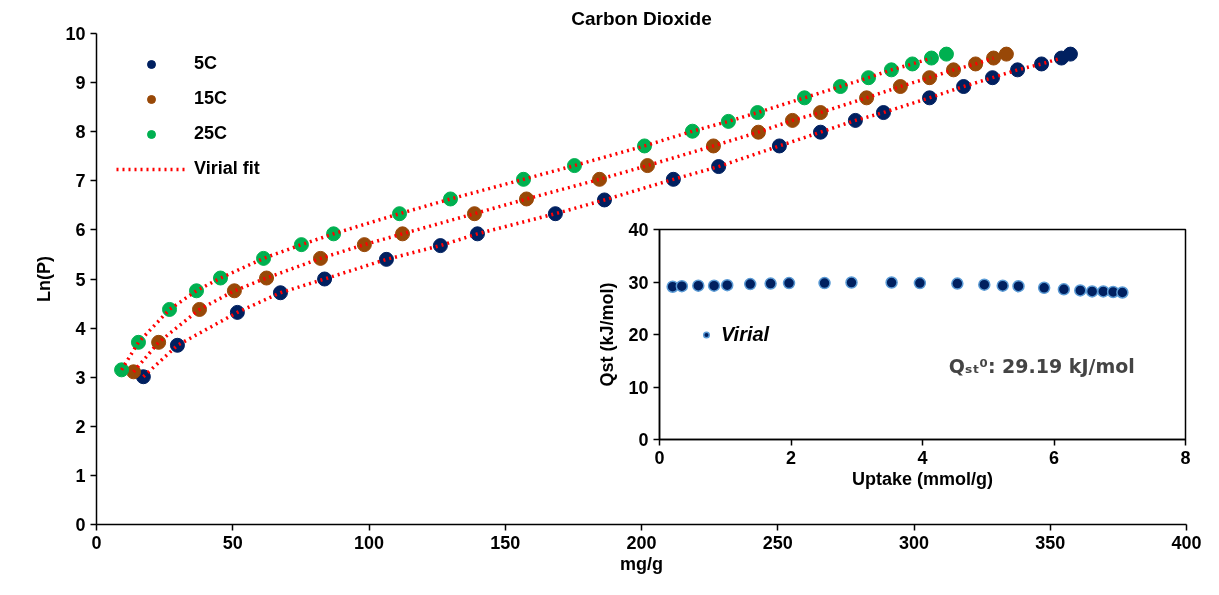 The height and width of the screenshot is (595, 1219). What do you see at coordinates (80, 328) in the screenshot?
I see `y-tick-label: 4` at bounding box center [80, 328].